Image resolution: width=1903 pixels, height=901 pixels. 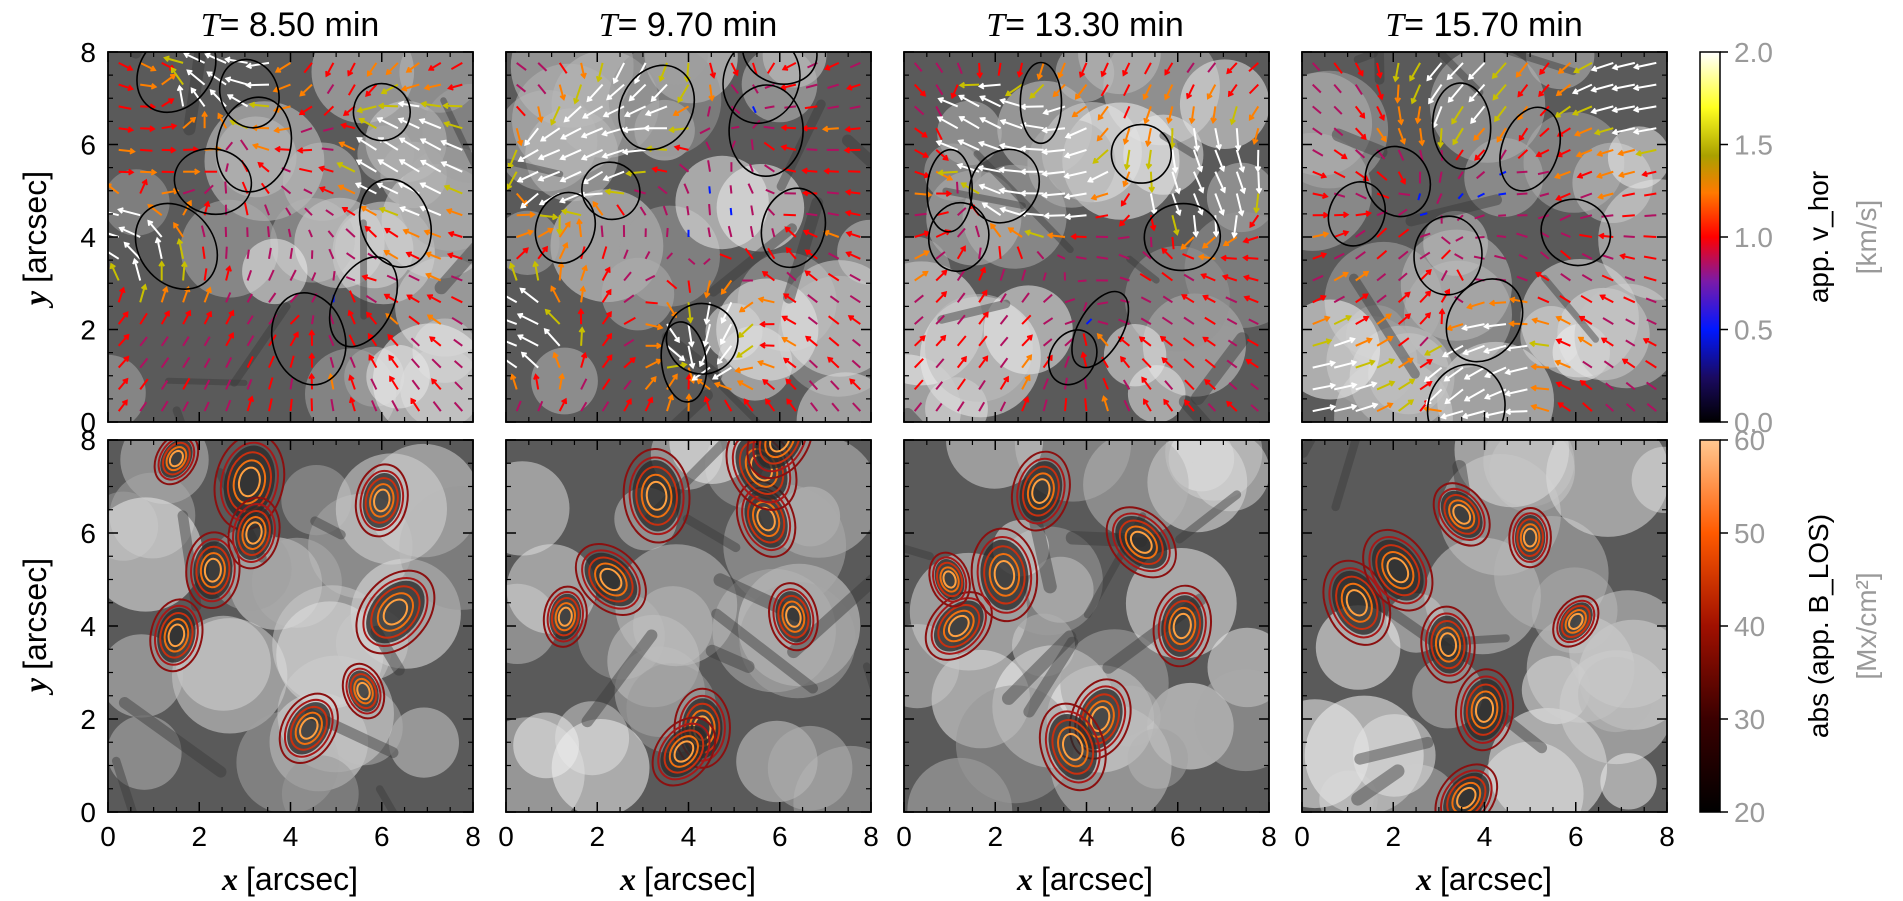 I want to click on magnetic-core, so click(x=1182, y=626).